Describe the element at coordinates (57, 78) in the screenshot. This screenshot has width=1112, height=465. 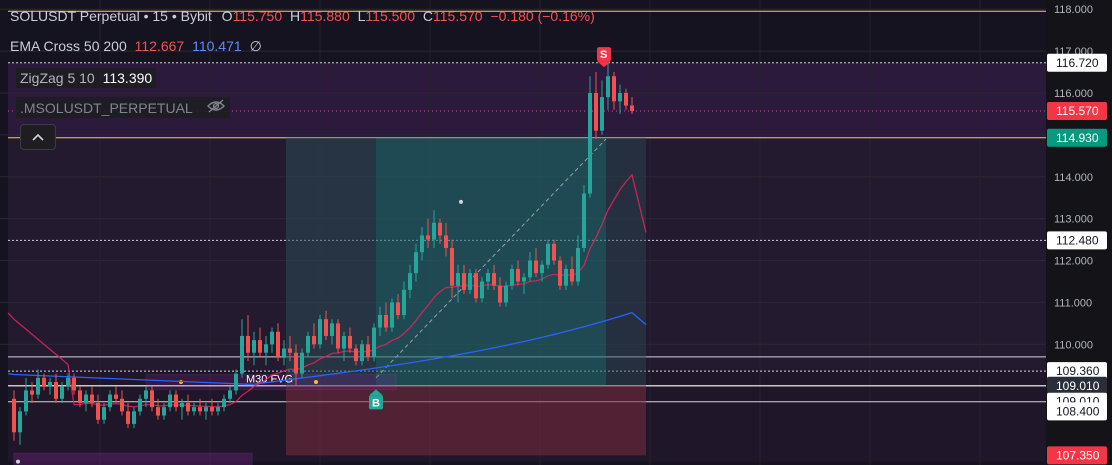
I see `zigzag-name: ZigZag 5 10` at that location.